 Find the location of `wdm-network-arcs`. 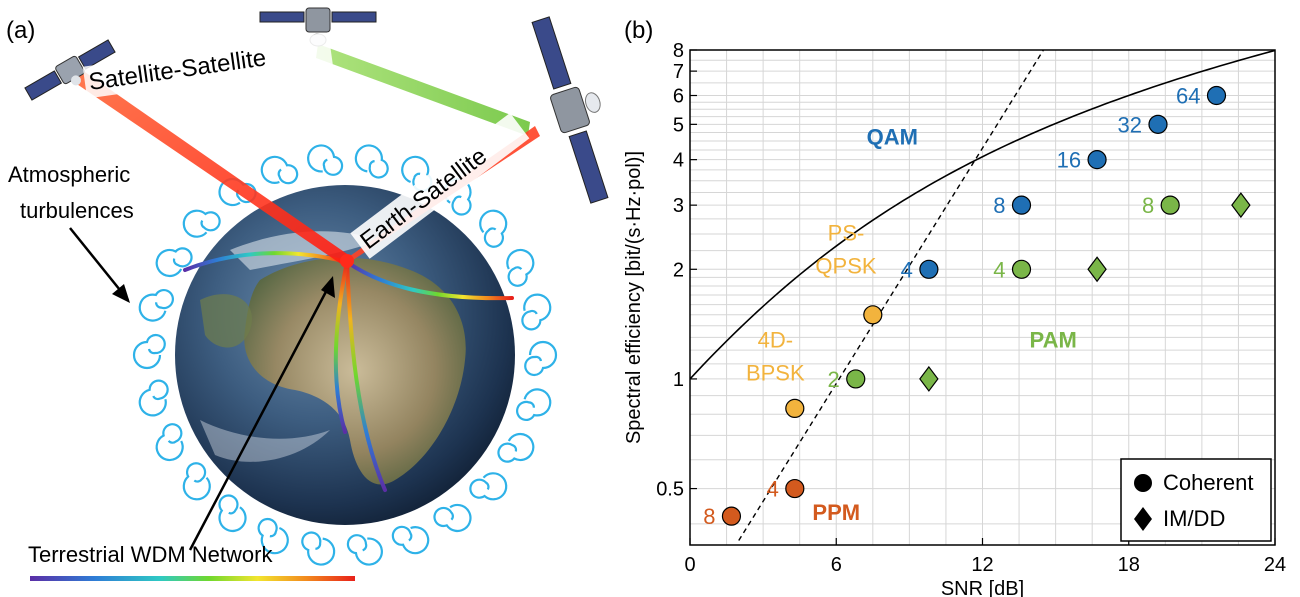

wdm-network-arcs is located at coordinates (348, 371).